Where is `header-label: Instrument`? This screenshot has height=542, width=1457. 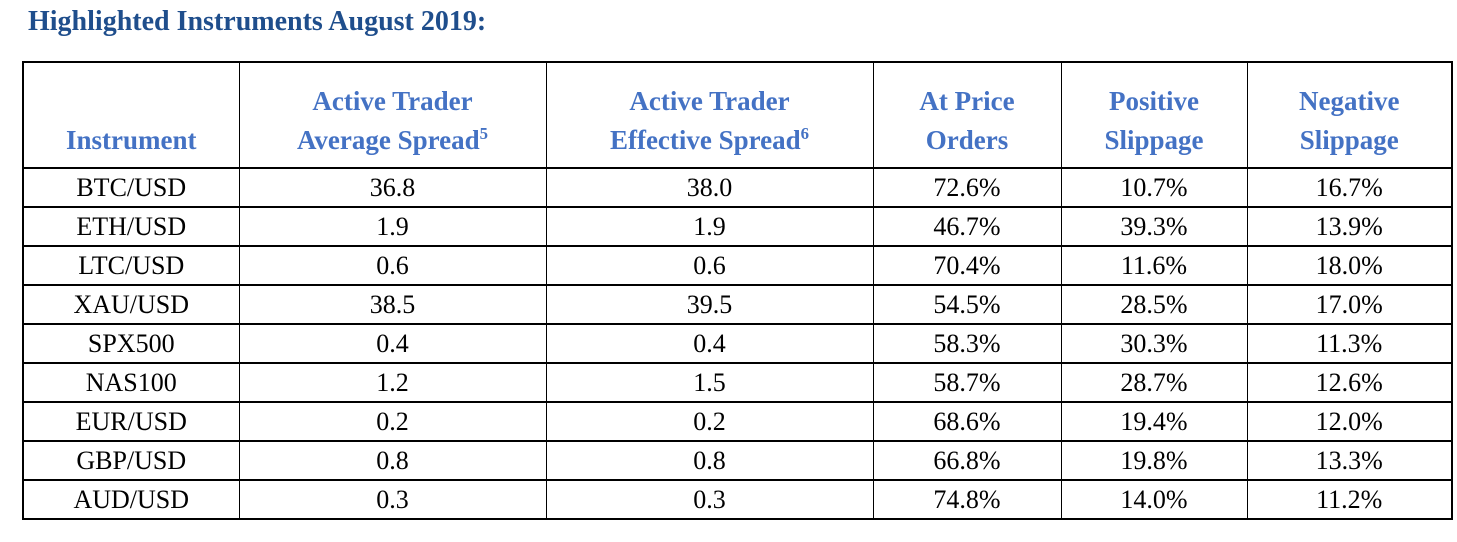
header-label: Instrument is located at coordinates (131, 139).